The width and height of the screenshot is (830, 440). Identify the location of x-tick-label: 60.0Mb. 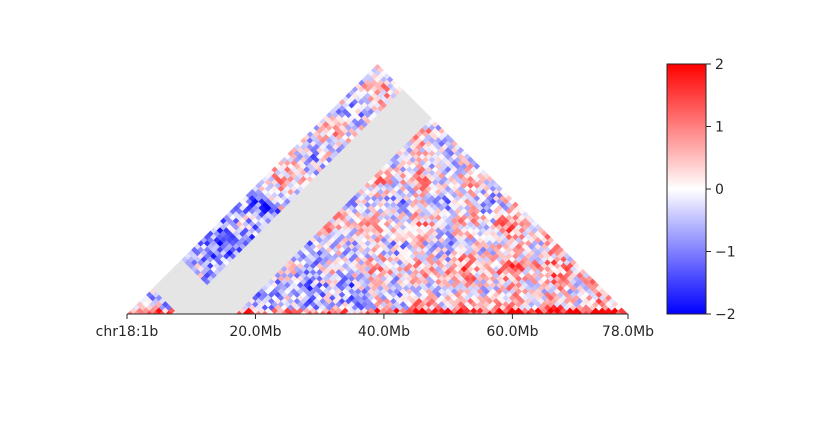
(512, 332).